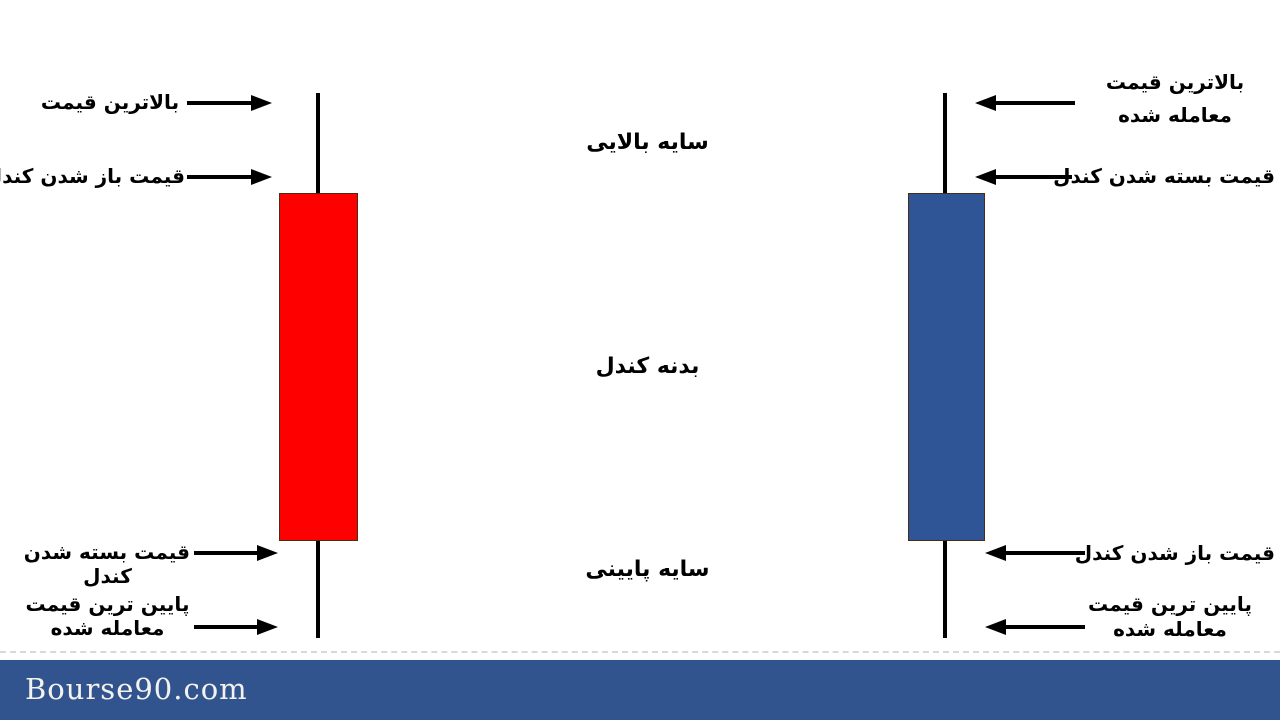 This screenshot has width=1280, height=720. Describe the element at coordinates (647, 366) in the screenshot. I see `center-label-candle-body: بدنه کندل` at that location.